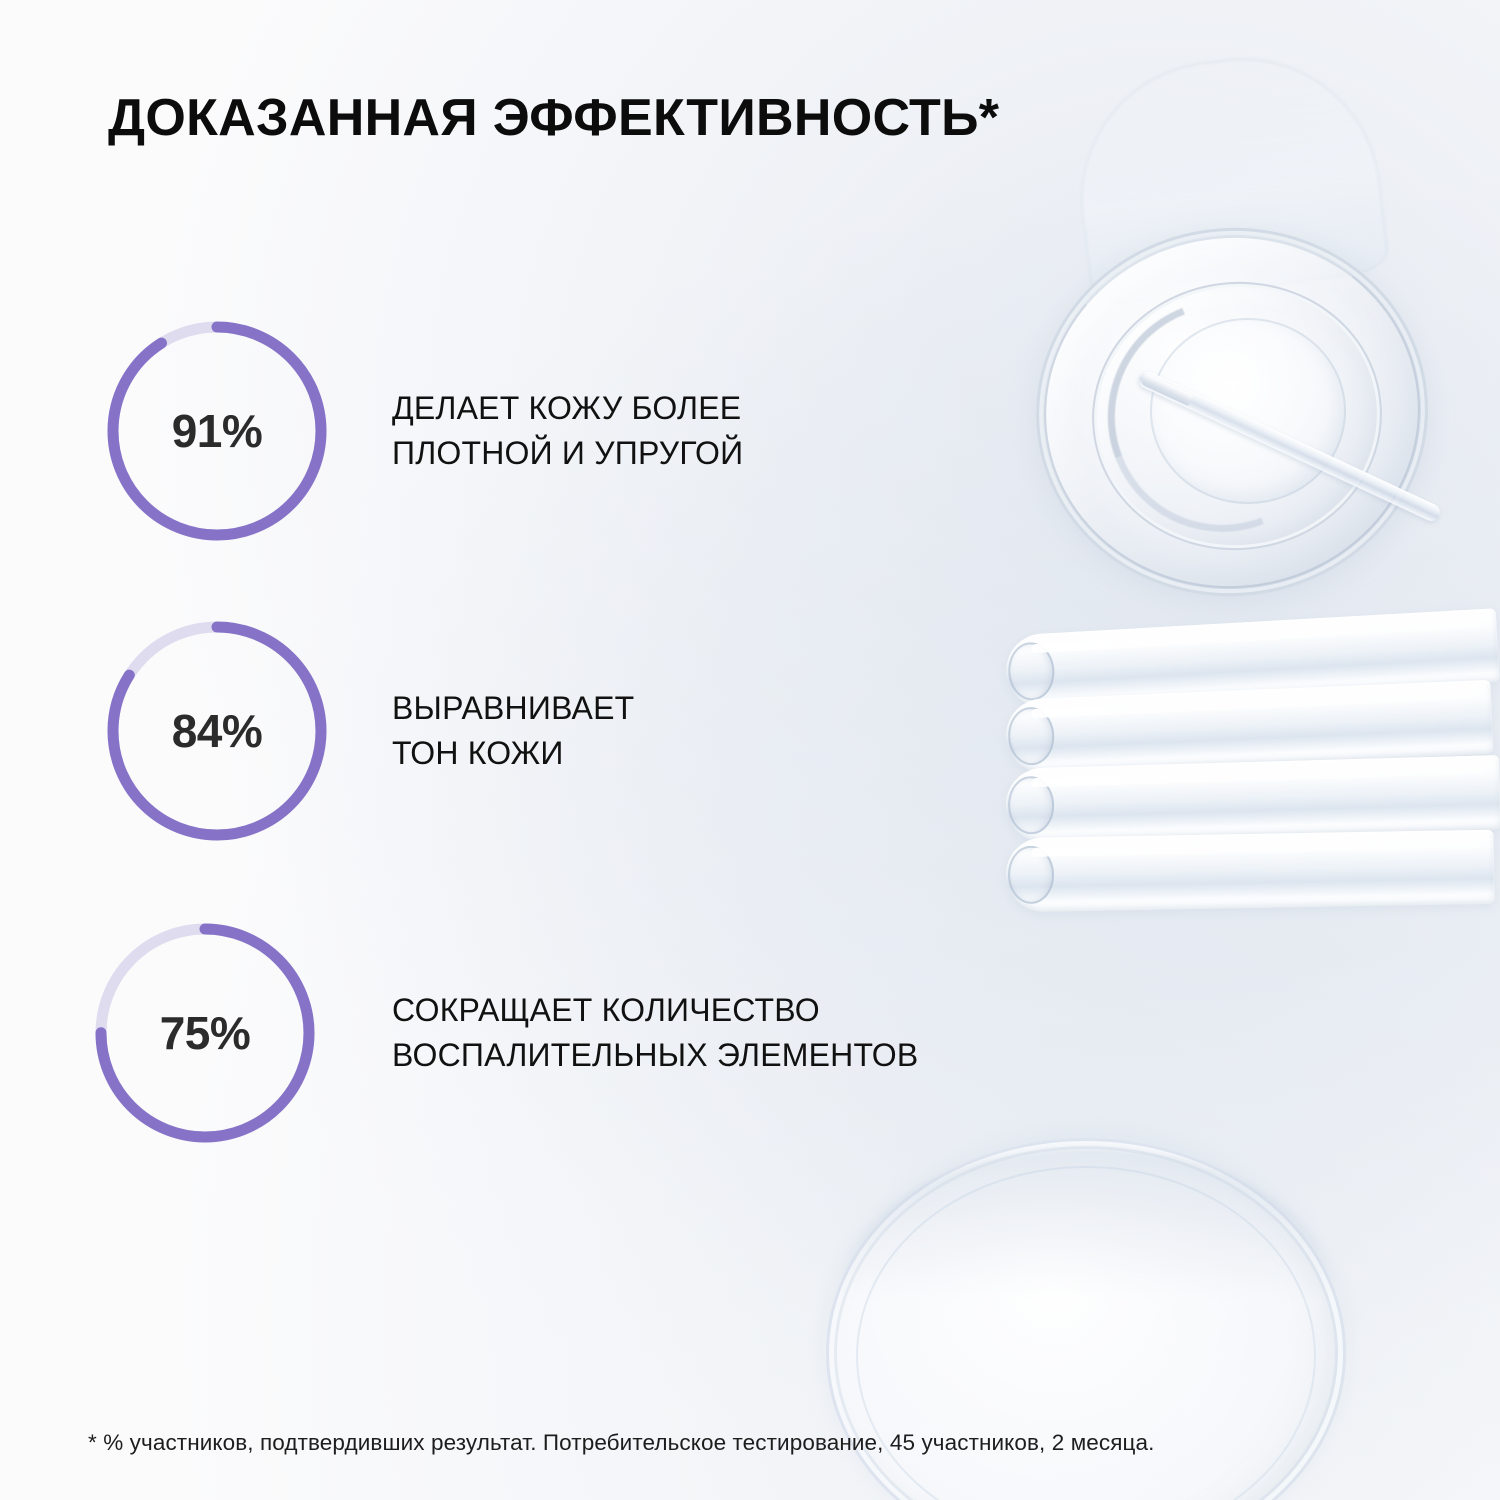 This screenshot has height=1500, width=1500. What do you see at coordinates (568, 430) in the screenshot?
I see `stat-label: ДЕЛАЕТ КОЖУ БОЛЕЕ ПЛОТНОЙ И УПРУГОЙ` at bounding box center [568, 430].